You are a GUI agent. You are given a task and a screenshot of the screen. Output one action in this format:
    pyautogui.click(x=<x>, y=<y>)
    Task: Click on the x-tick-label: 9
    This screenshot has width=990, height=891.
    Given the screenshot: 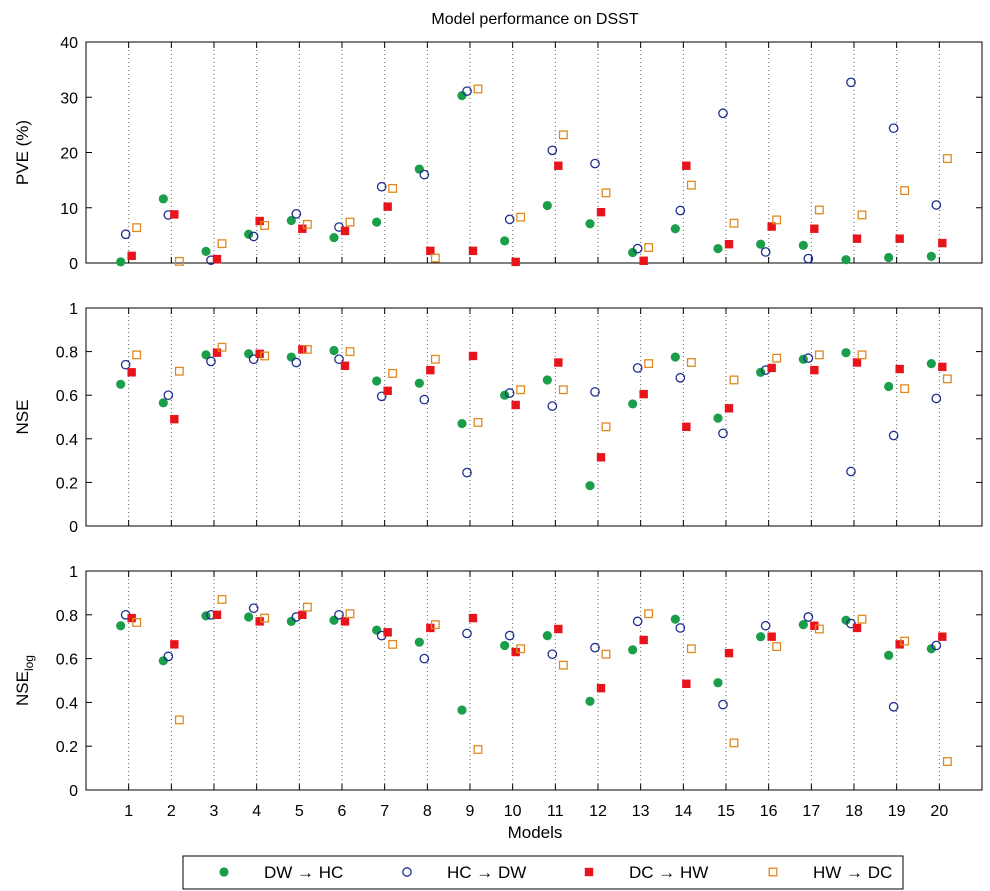 What is the action you would take?
    pyautogui.click(x=470, y=811)
    